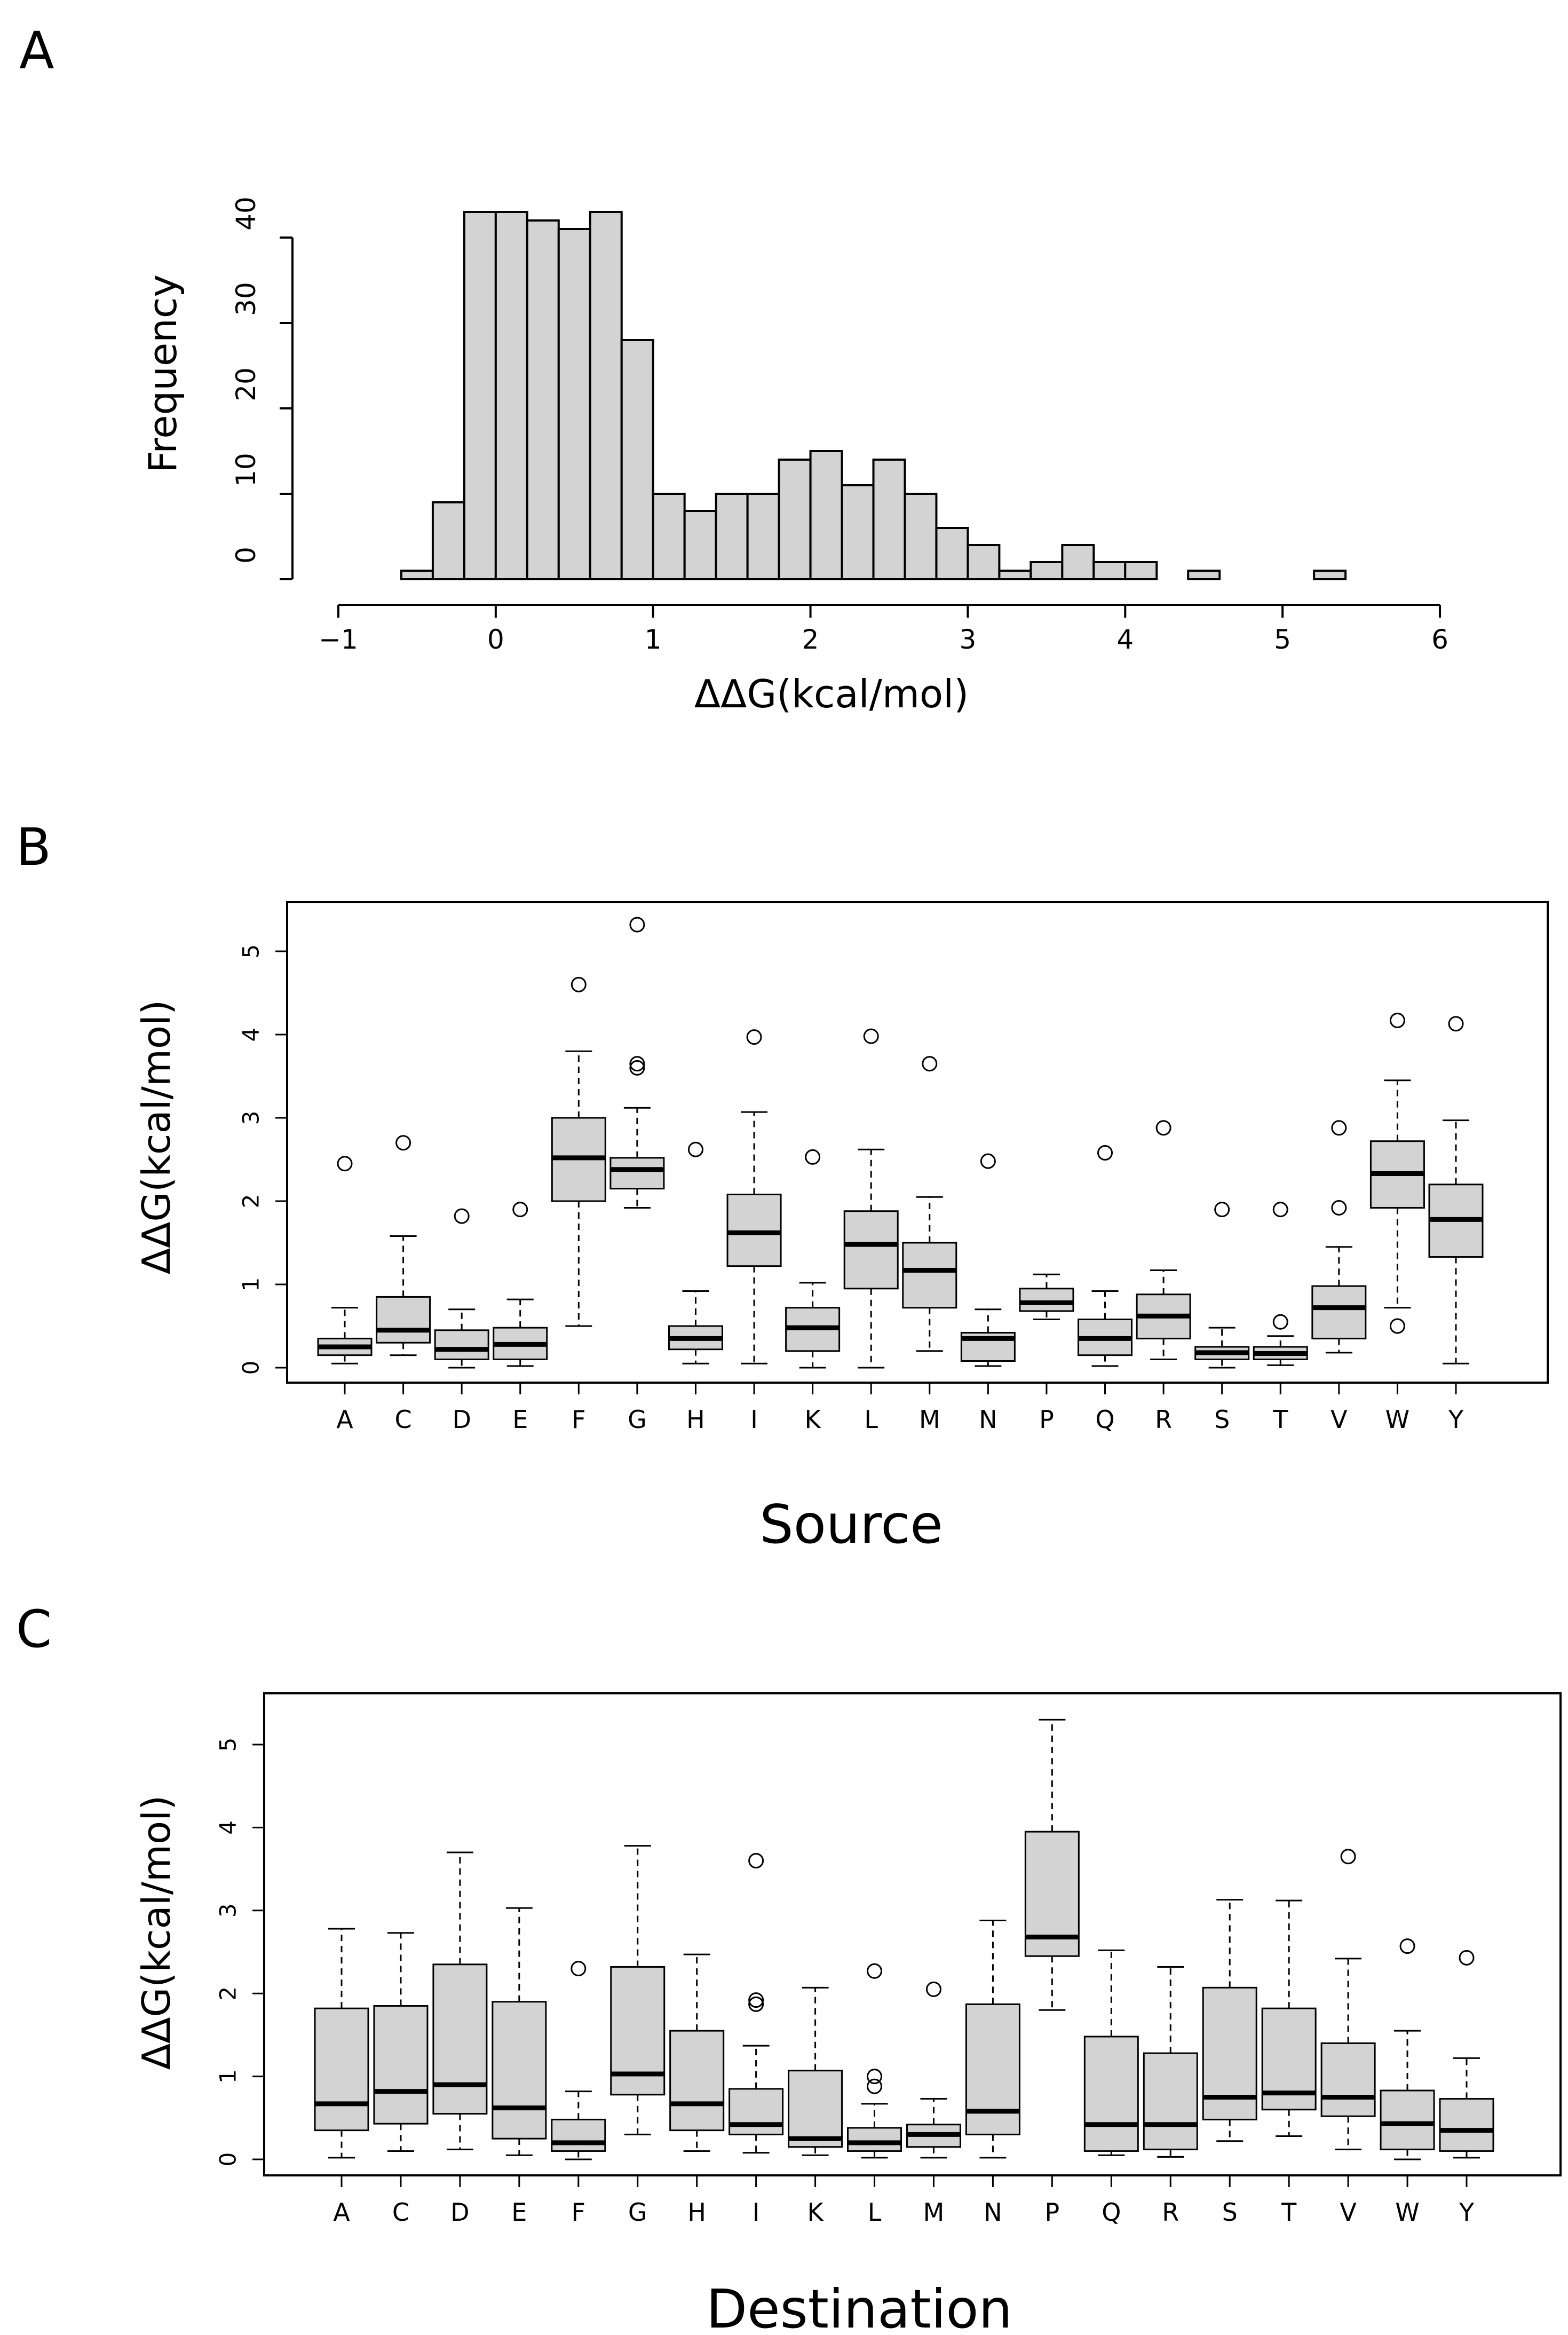 The height and width of the screenshot is (2335, 1568). Describe the element at coordinates (519, 2212) in the screenshot. I see `destination-x-tick-label: E` at that location.